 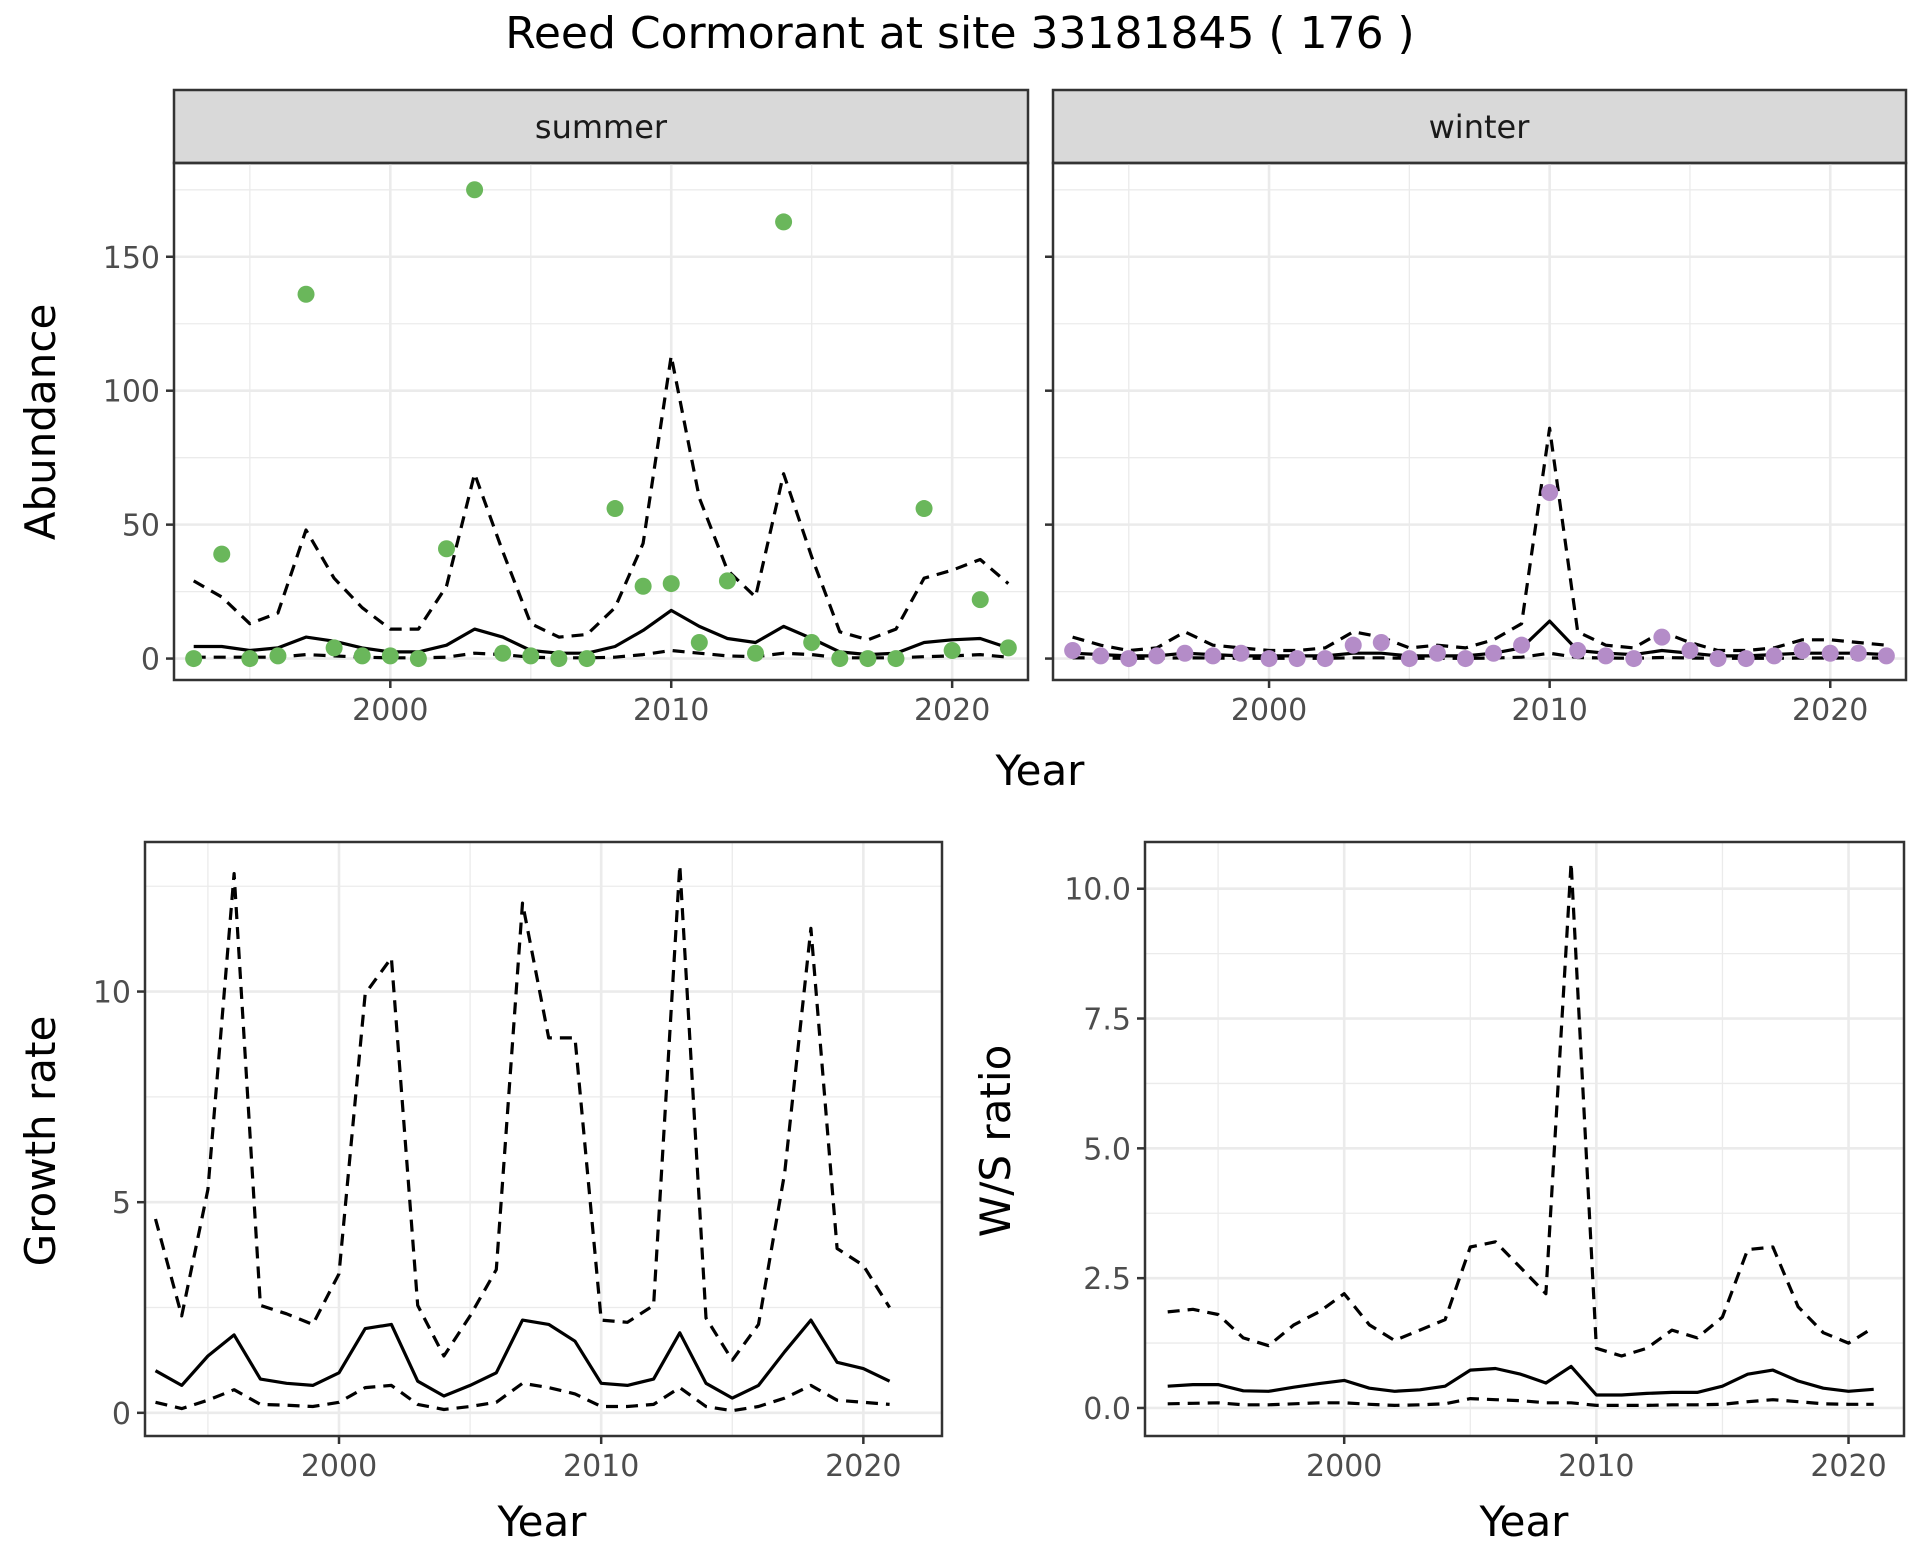 I want to click on ratio-y-tick-label: 10.0, so click(x=1097, y=890).